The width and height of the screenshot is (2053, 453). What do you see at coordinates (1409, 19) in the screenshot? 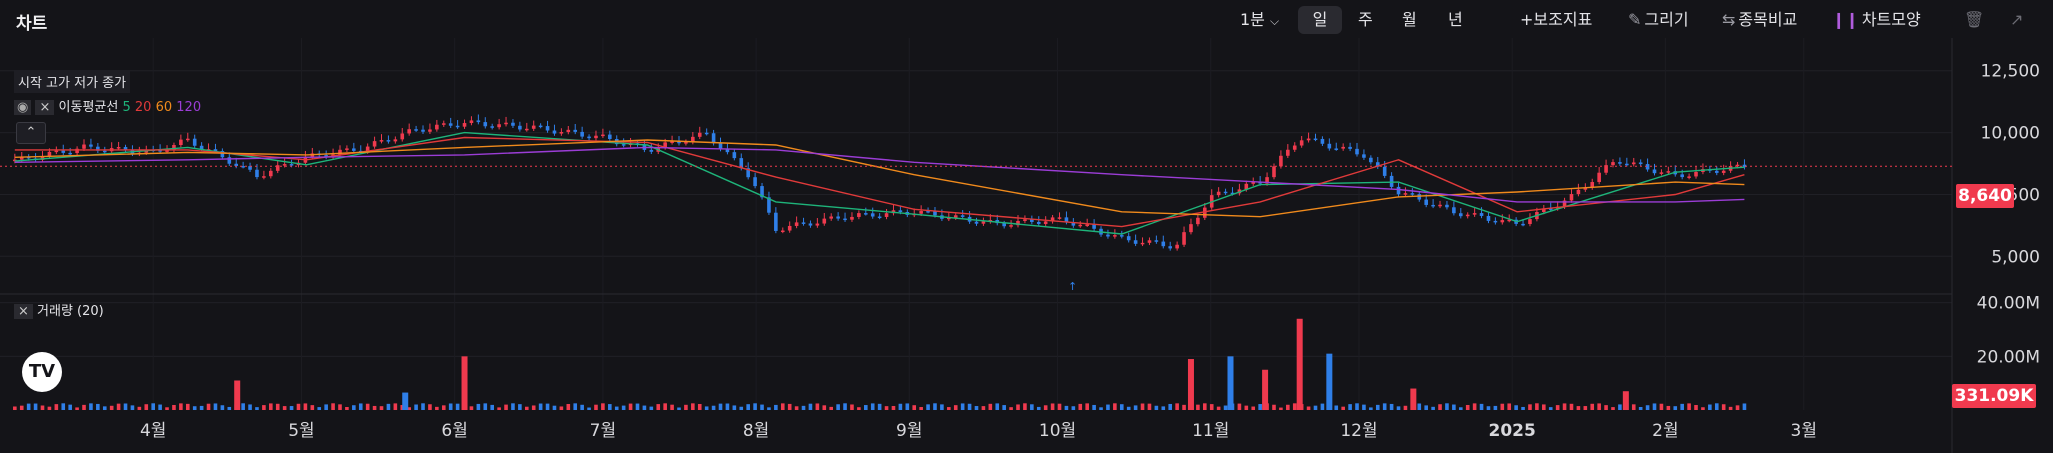
I see `tab-month: 월` at bounding box center [1409, 19].